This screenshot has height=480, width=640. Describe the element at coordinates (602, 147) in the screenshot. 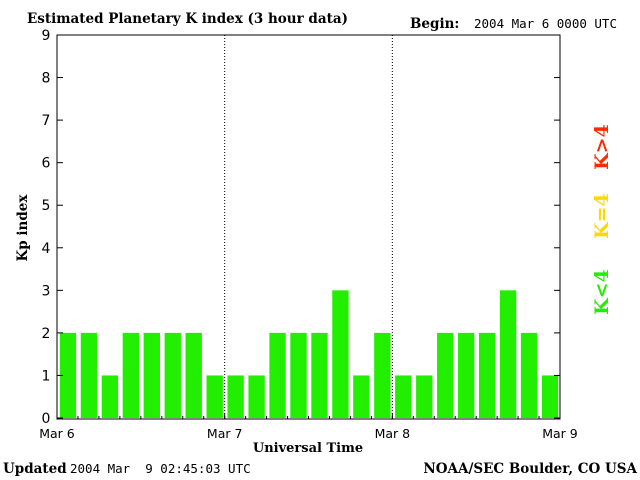

I see `legend-k-greater-4: K>4` at that location.